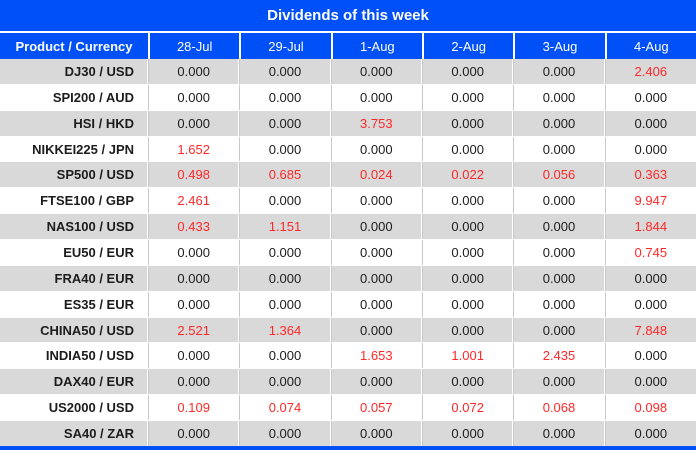 This screenshot has width=696, height=450. Describe the element at coordinates (650, 71) in the screenshot. I see `dividend-value-cell: 2.406` at that location.